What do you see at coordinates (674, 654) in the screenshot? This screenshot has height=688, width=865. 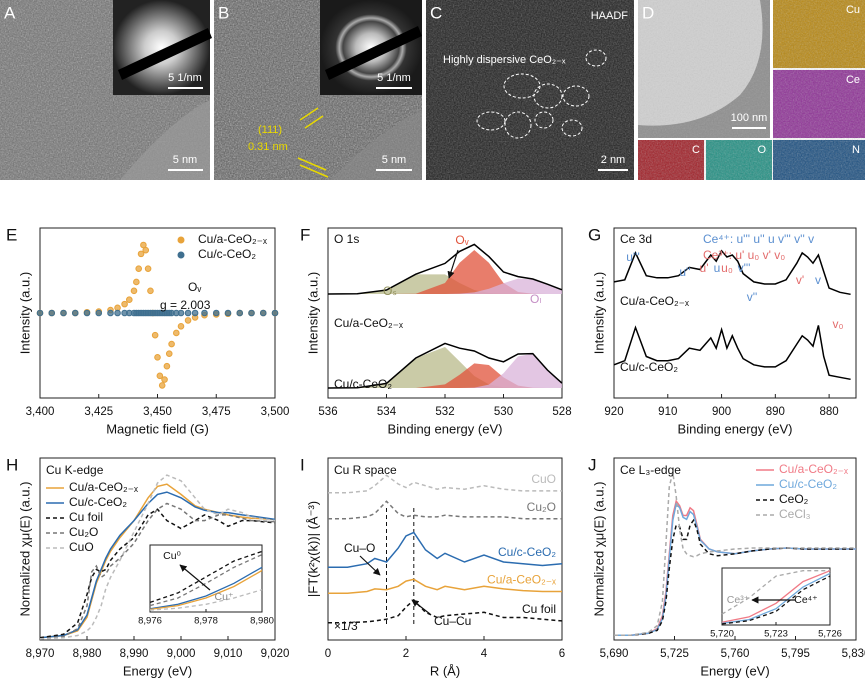 I see `x-tick-label: 5,725` at bounding box center [674, 654].